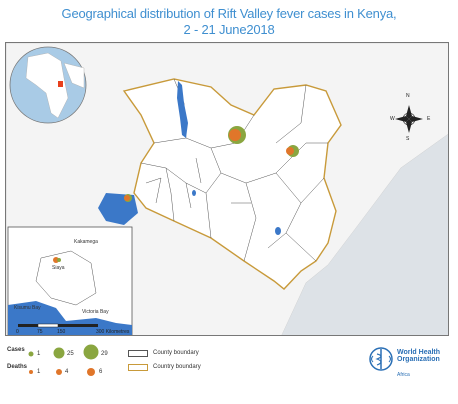 This screenshot has height=404, width=458. I want to click on small-lake, so click(278, 231).